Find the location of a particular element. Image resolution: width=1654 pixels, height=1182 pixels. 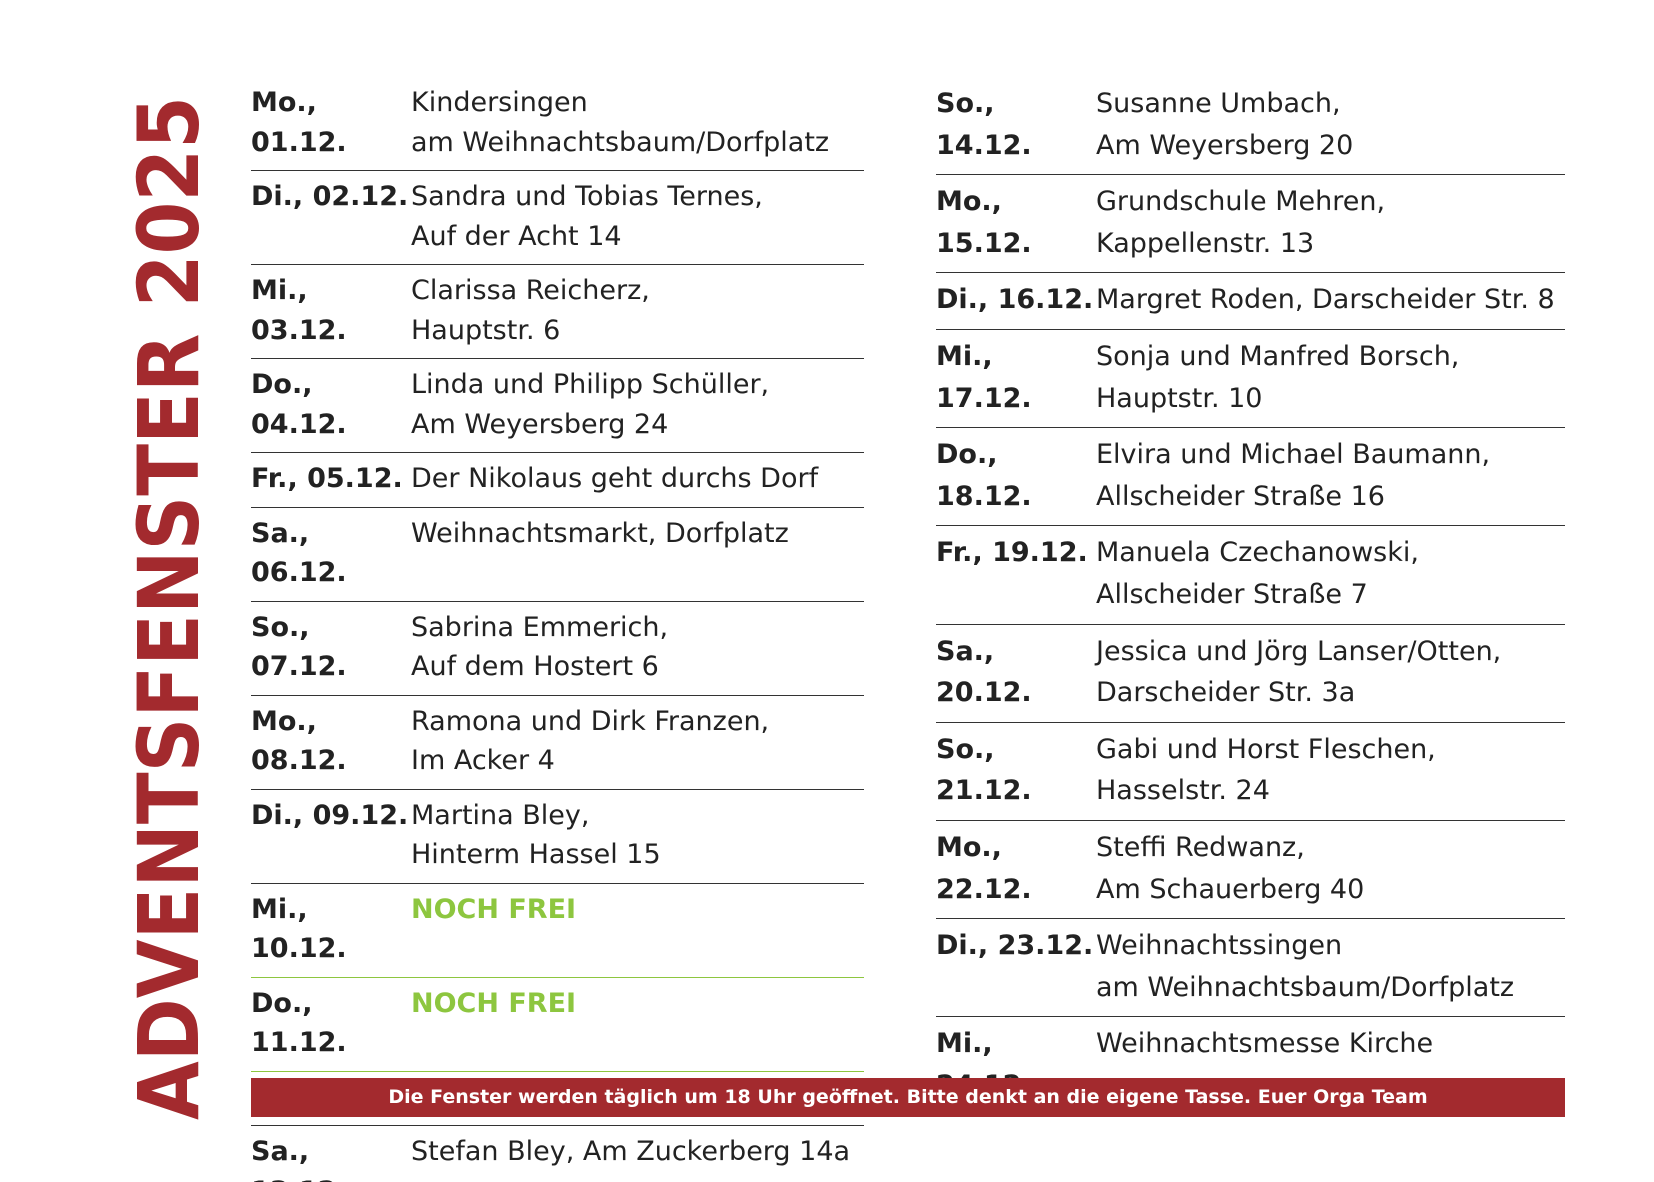

entry-line: Der Nikolaus geht durchs Dorf is located at coordinates (615, 478).